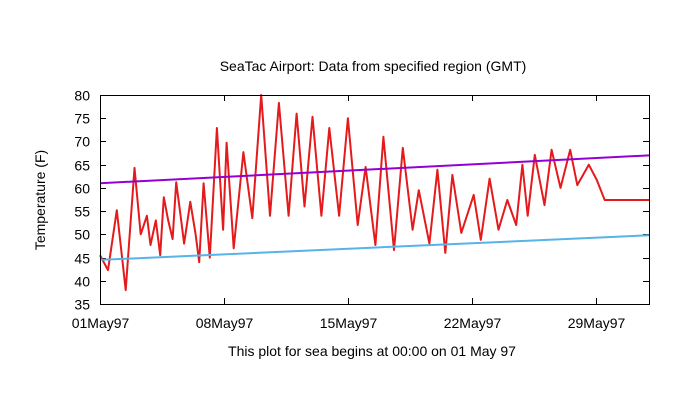 The width and height of the screenshot is (700, 400). Describe the element at coordinates (82, 212) in the screenshot. I see `y-tick-label: 55` at that location.